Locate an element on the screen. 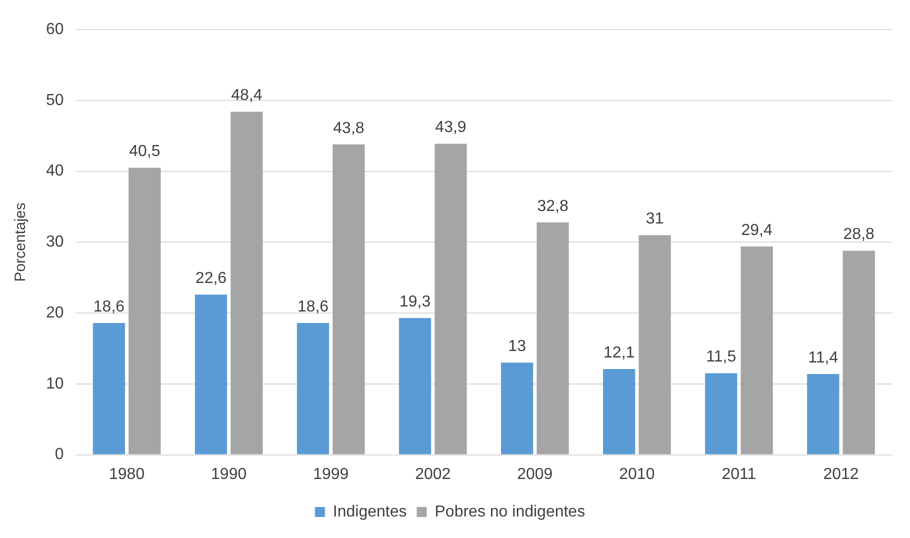 The width and height of the screenshot is (910, 538). x-tick-label: 1999 is located at coordinates (331, 474).